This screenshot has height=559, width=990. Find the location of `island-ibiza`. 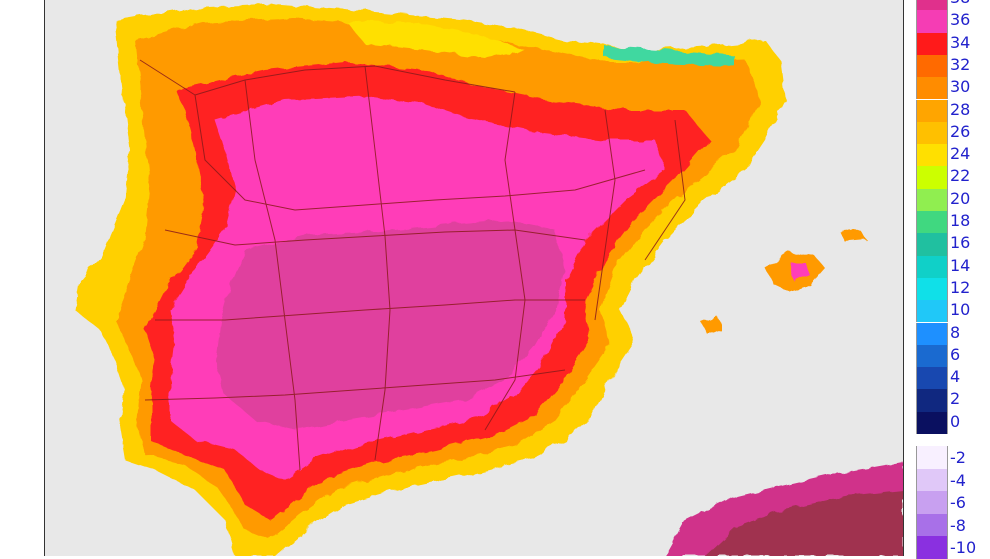

island-ibiza is located at coordinates (711, 325).